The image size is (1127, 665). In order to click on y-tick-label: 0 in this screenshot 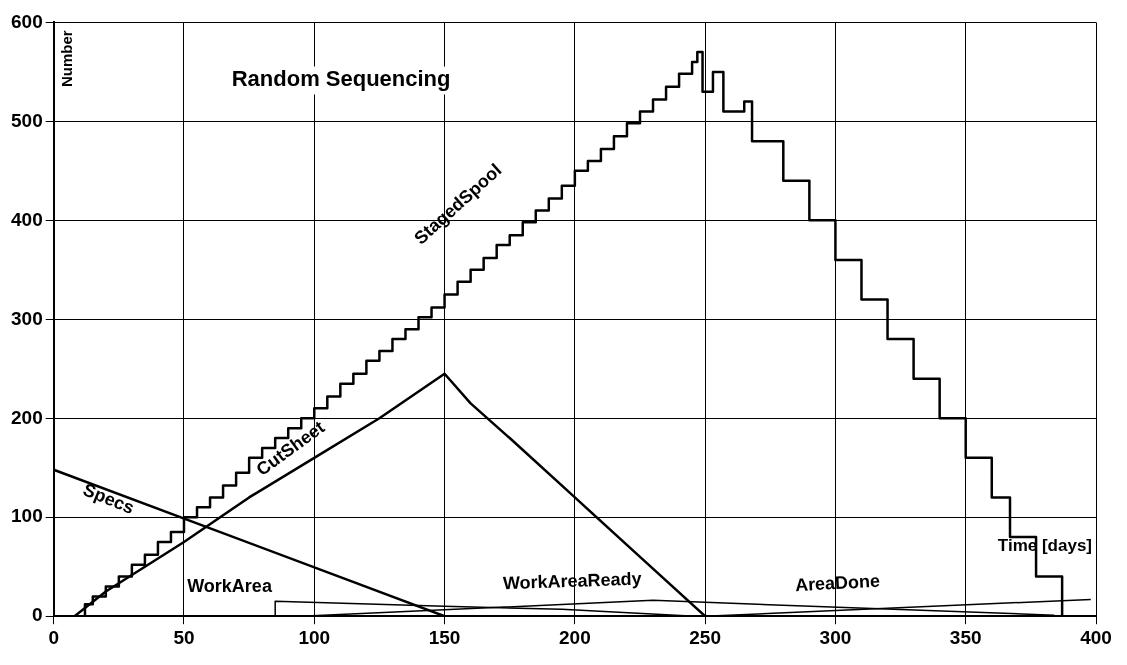, I will do `click(37, 615)`.